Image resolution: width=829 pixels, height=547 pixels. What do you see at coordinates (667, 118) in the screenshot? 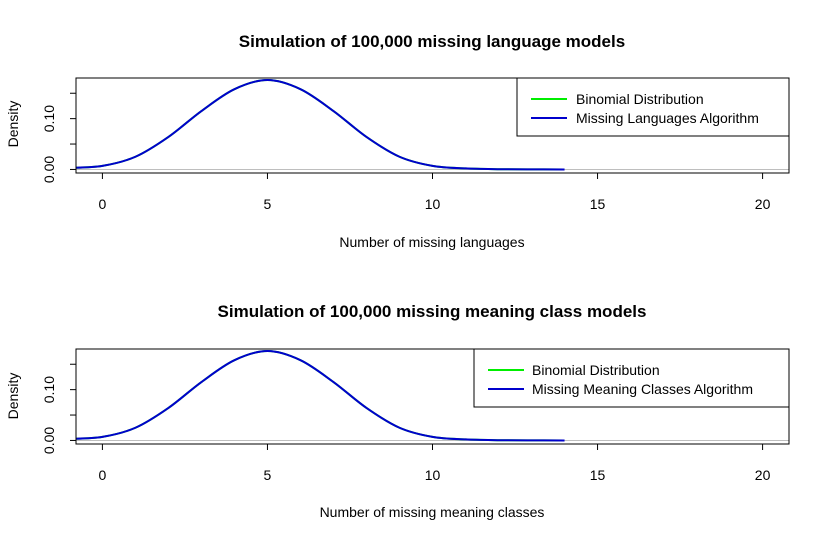
I see `legend-label-algorithm: Missing Languages Algorithm` at bounding box center [667, 118].